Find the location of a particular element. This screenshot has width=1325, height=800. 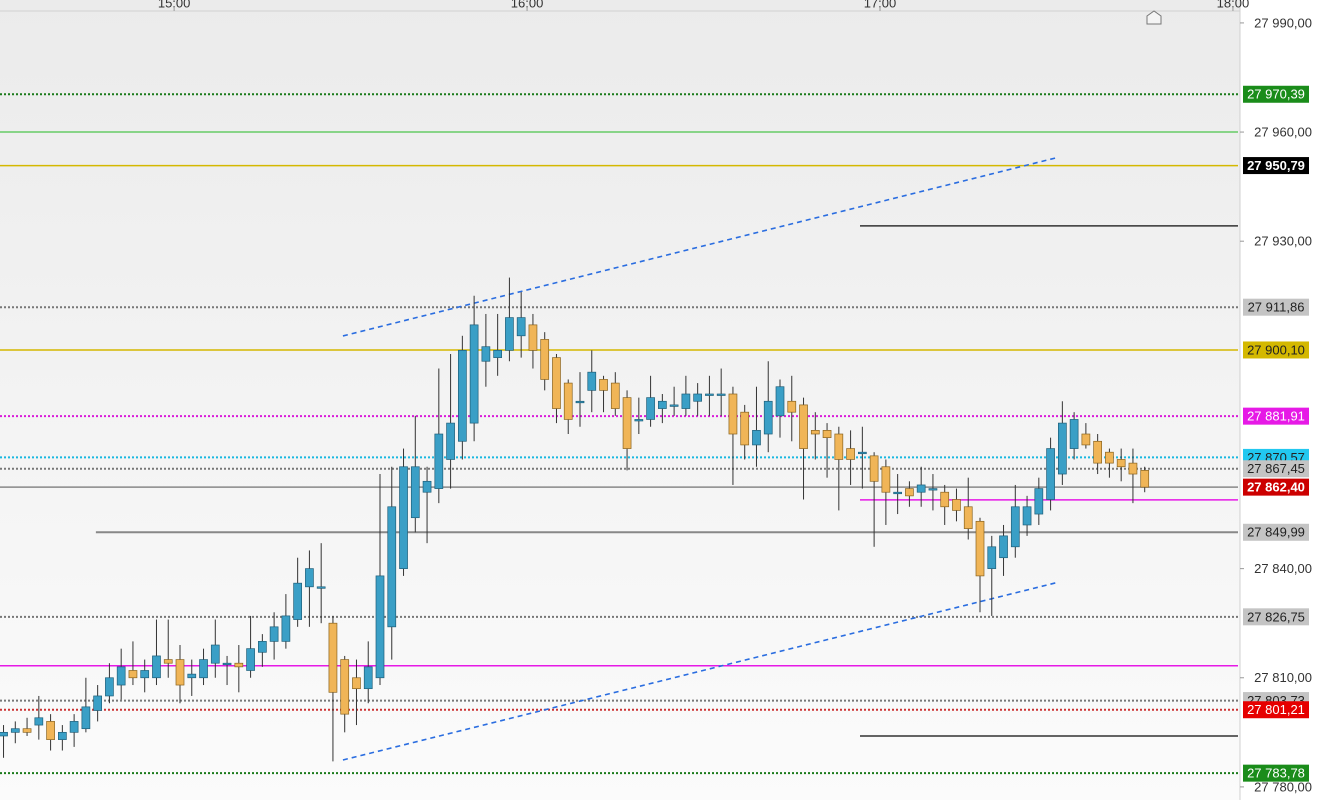

level-label: 27 849,99 is located at coordinates (1276, 532).